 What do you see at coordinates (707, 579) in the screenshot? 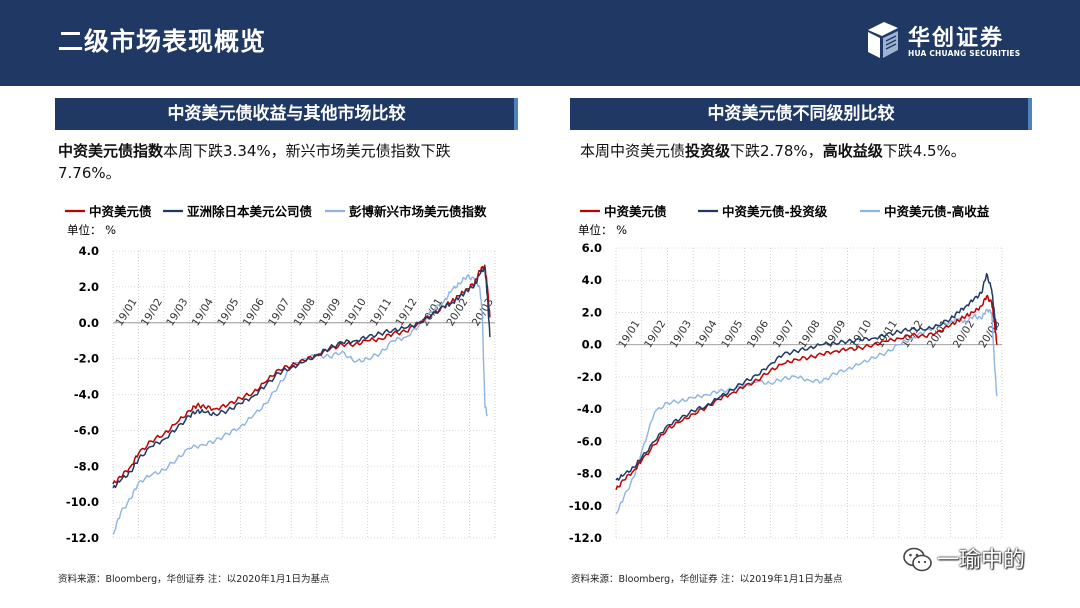
I see `right-source-note: 资料来源：Bloomberg，华创证券 注：以2019年1月1日为基点` at bounding box center [707, 579].